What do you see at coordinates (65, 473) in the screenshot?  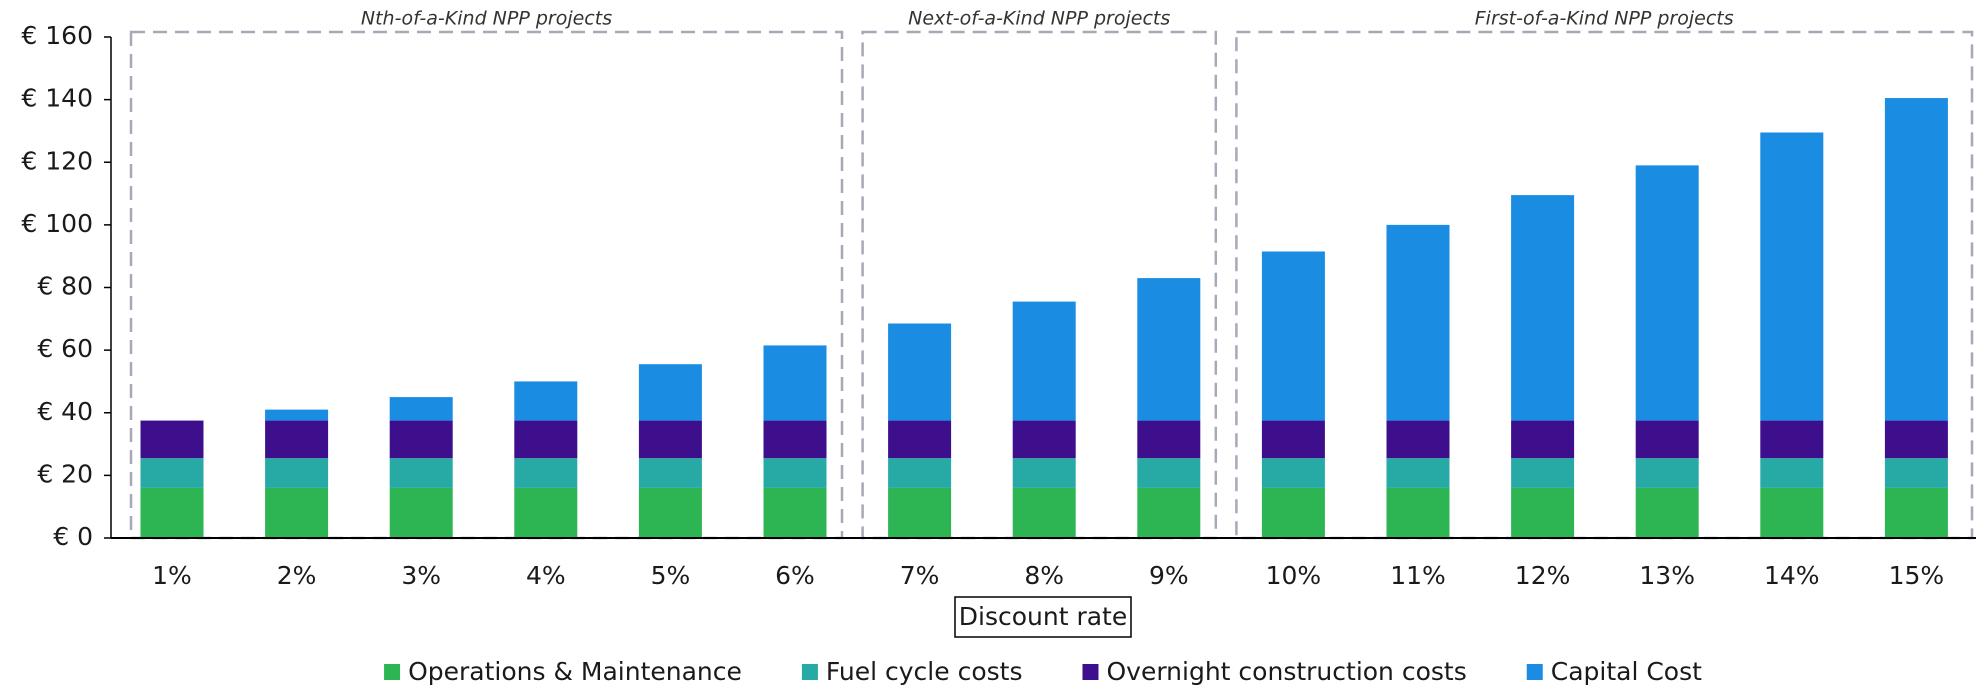 I see `y-tick-label: € 20` at bounding box center [65, 473].